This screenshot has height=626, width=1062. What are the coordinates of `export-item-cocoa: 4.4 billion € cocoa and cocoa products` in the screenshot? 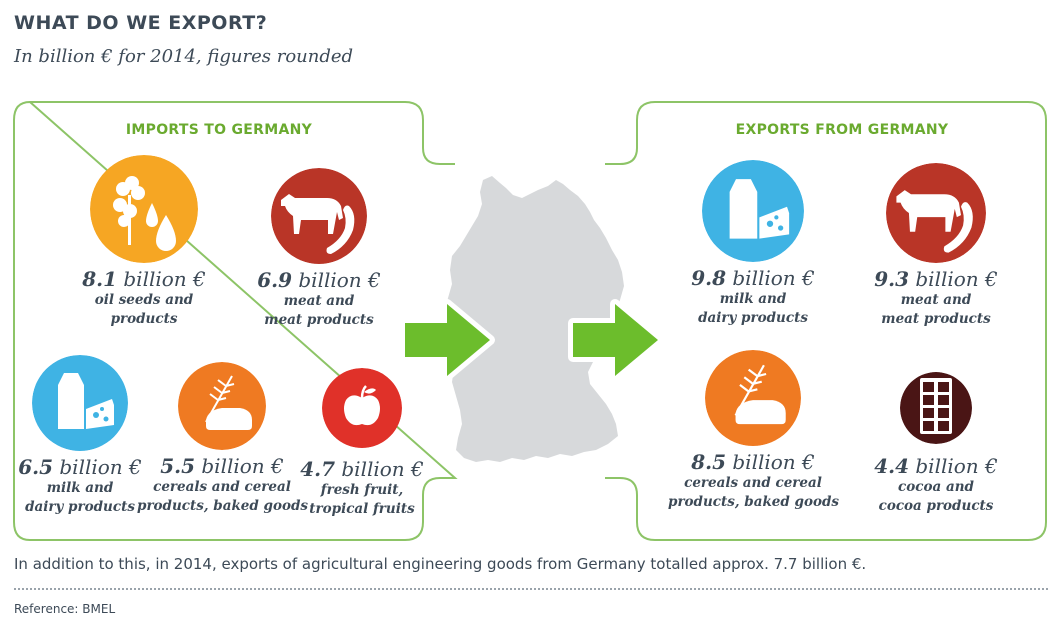 It's located at (936, 444).